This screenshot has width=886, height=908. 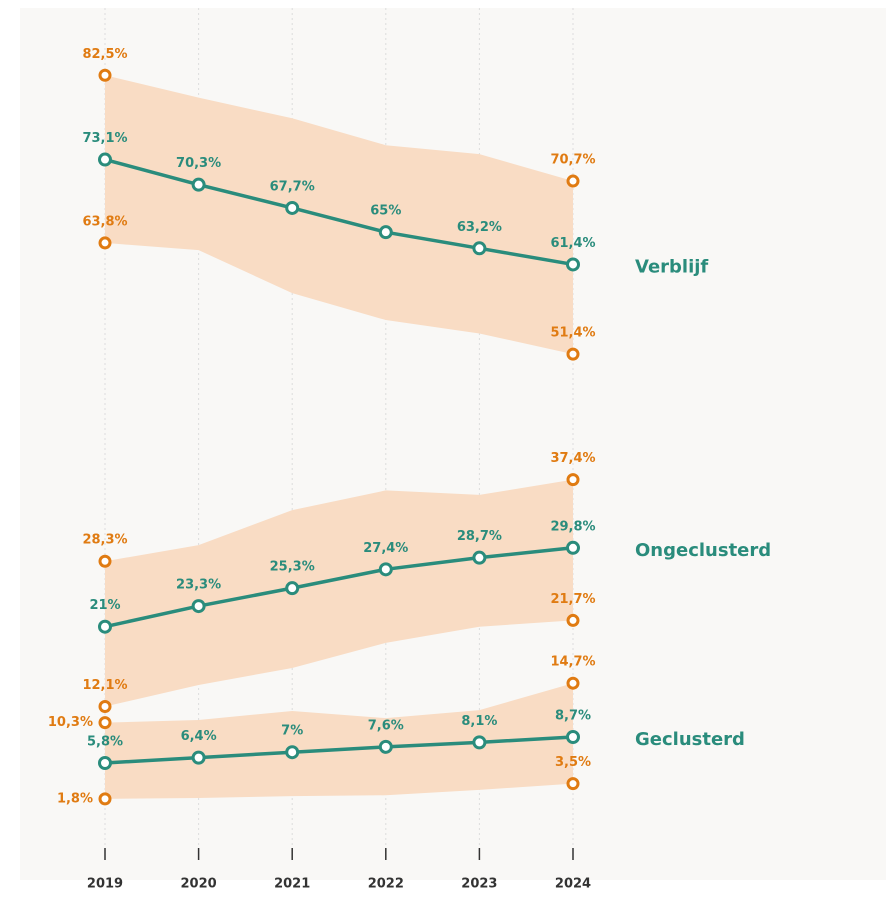 What do you see at coordinates (75, 798) in the screenshot?
I see `band-label: 1,8%` at bounding box center [75, 798].